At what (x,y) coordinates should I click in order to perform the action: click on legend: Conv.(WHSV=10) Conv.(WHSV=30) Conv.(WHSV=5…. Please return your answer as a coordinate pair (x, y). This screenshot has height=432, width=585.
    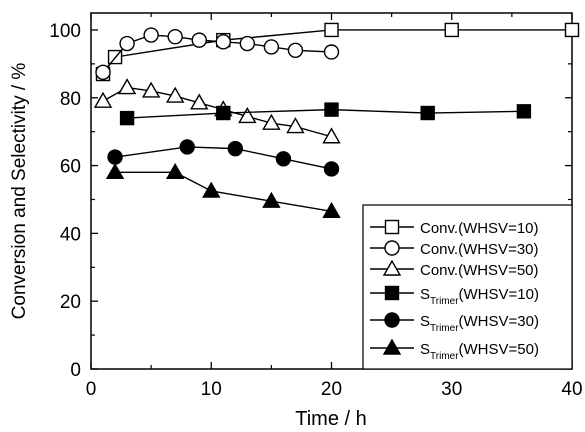
    Looking at the image, I should click on (467, 287).